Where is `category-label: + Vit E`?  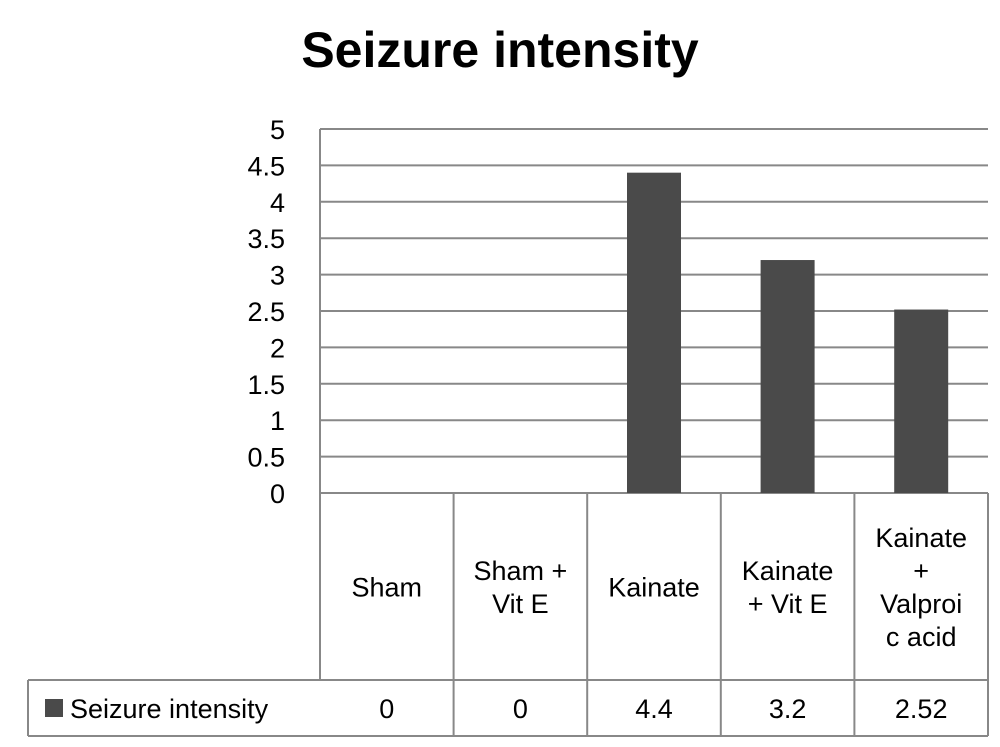
category-label: + Vit E is located at coordinates (788, 604).